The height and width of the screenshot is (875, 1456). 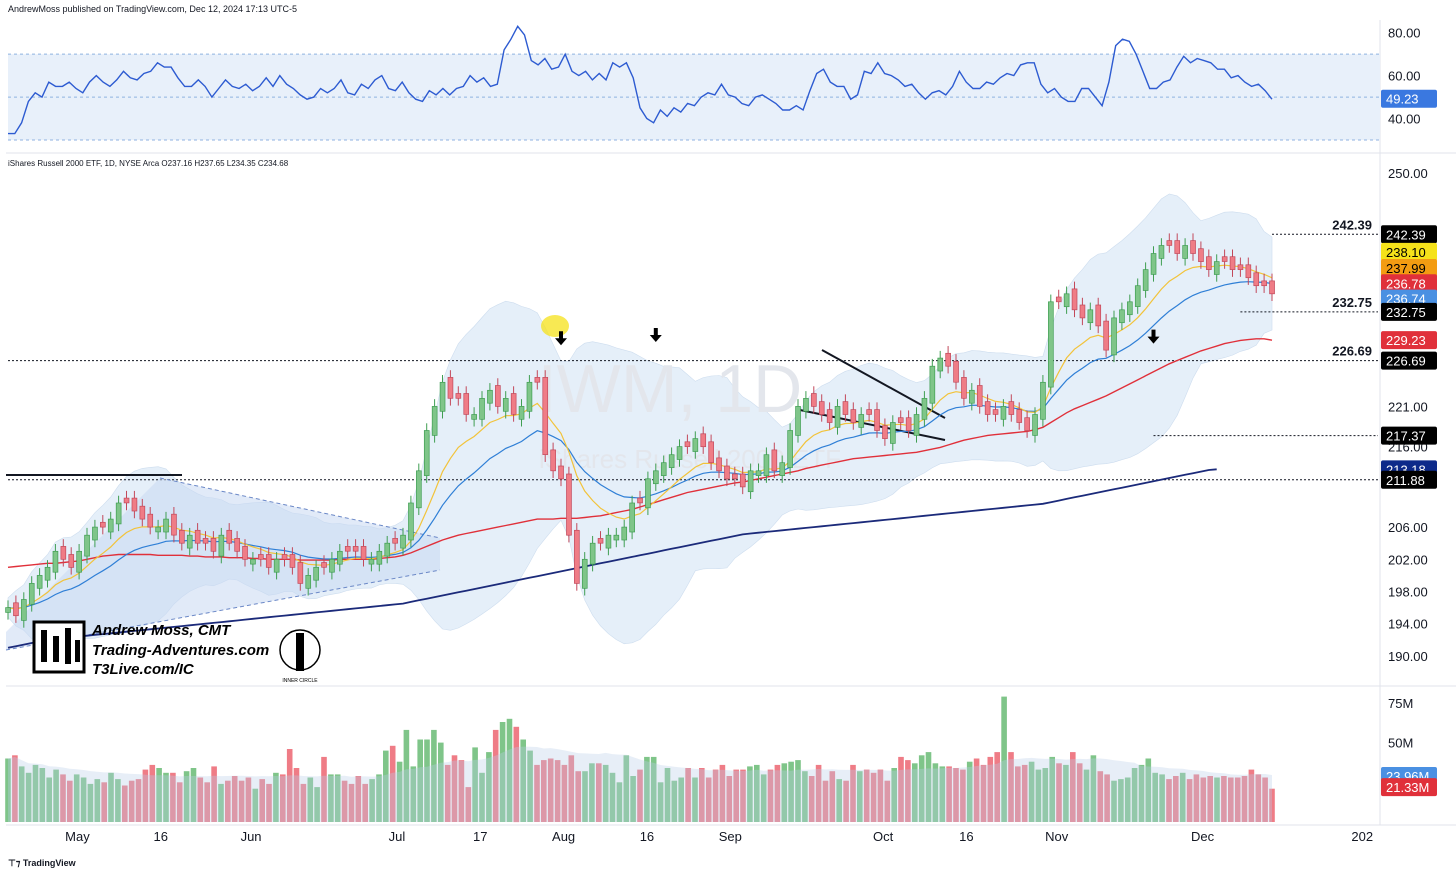 I want to click on level-label-1: 232.75, so click(x=1352, y=302).